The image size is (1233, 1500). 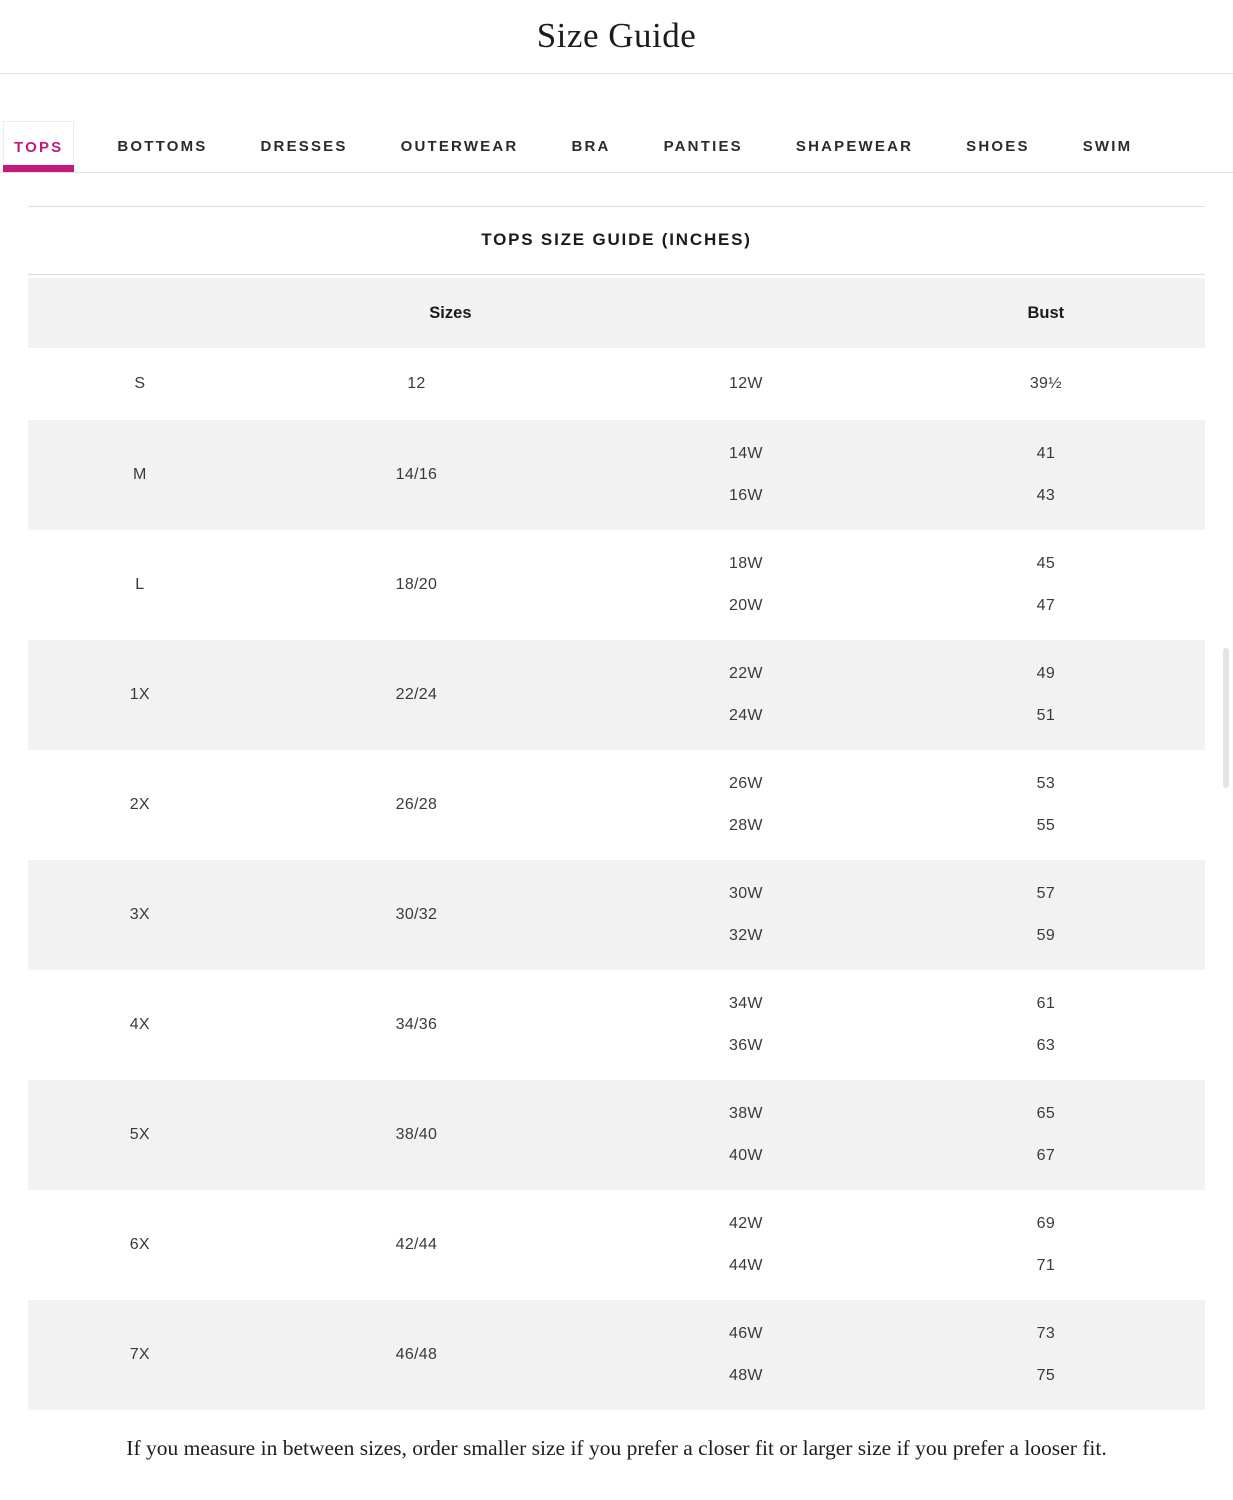 I want to click on cell-busts: 57 59, so click(x=1046, y=915).